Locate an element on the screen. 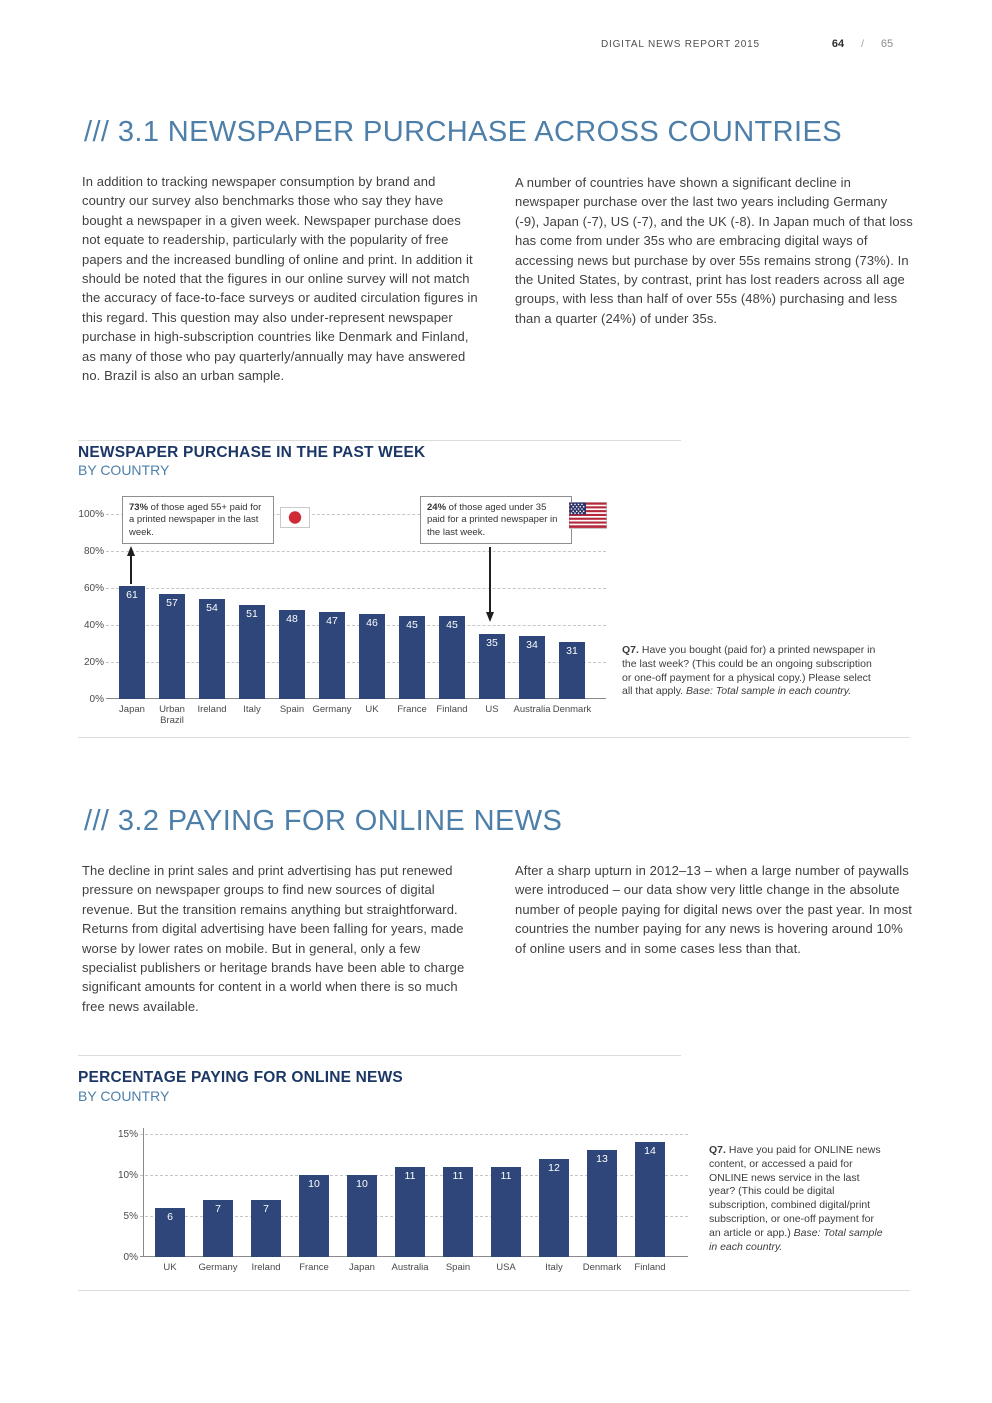  bar-value: 13 is located at coordinates (602, 1159).